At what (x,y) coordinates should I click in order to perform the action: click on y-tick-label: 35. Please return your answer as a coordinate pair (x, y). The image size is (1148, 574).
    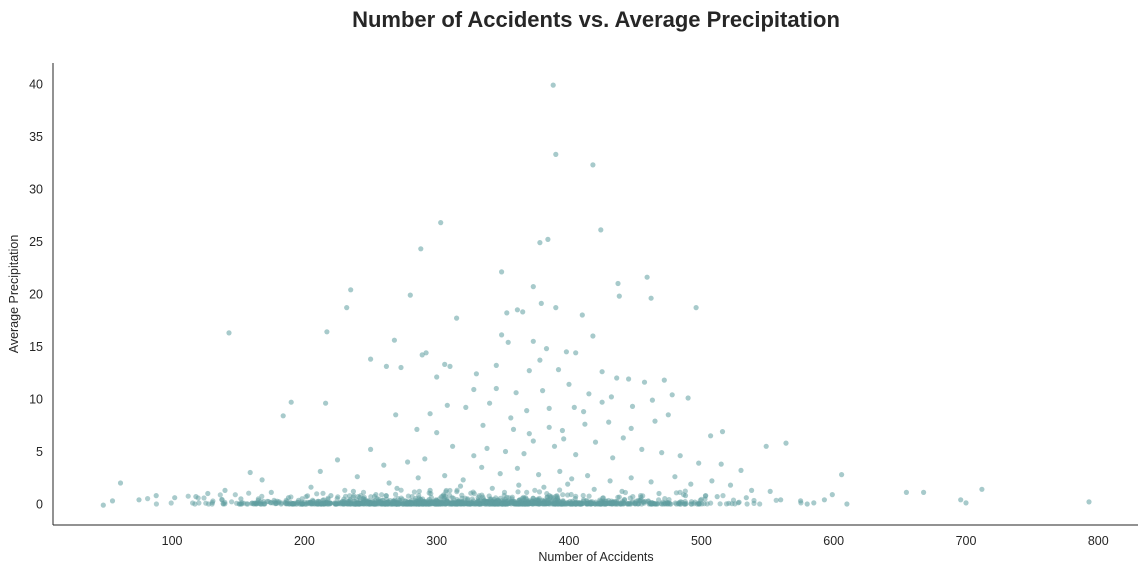
    Looking at the image, I should click on (36, 137).